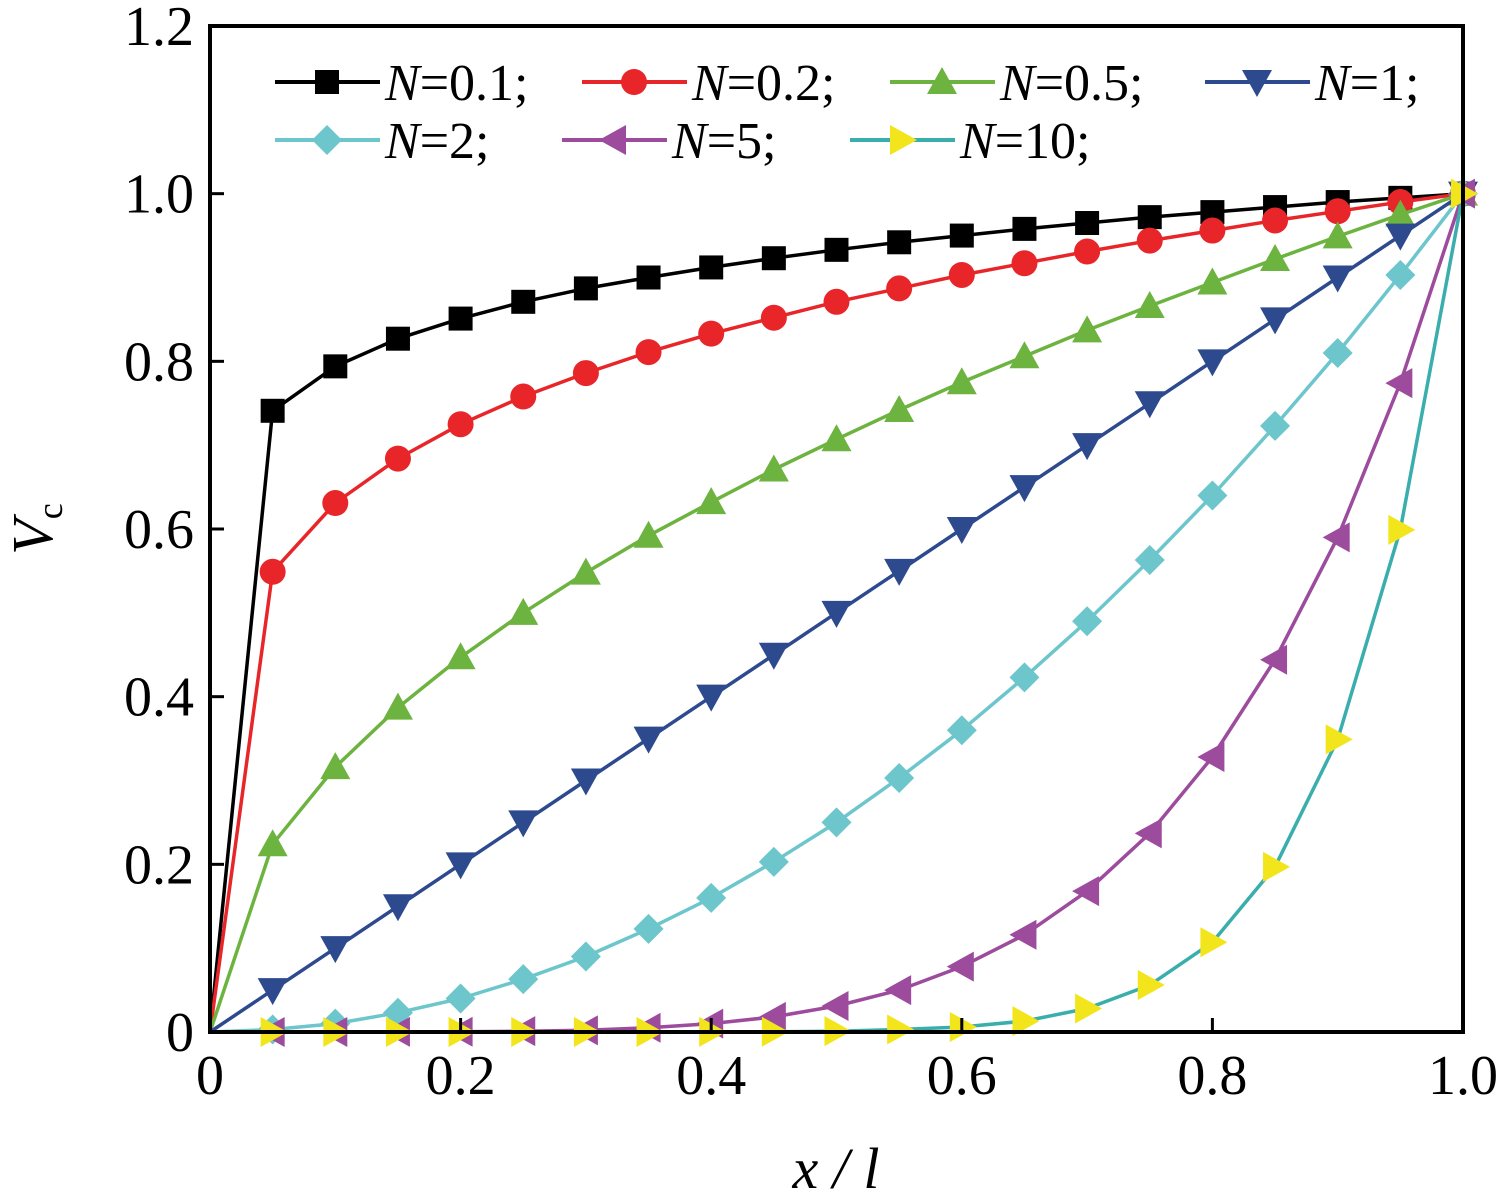 The image size is (1503, 1195). Describe the element at coordinates (436, 141) in the screenshot. I see `legend-label: N=2;` at that location.